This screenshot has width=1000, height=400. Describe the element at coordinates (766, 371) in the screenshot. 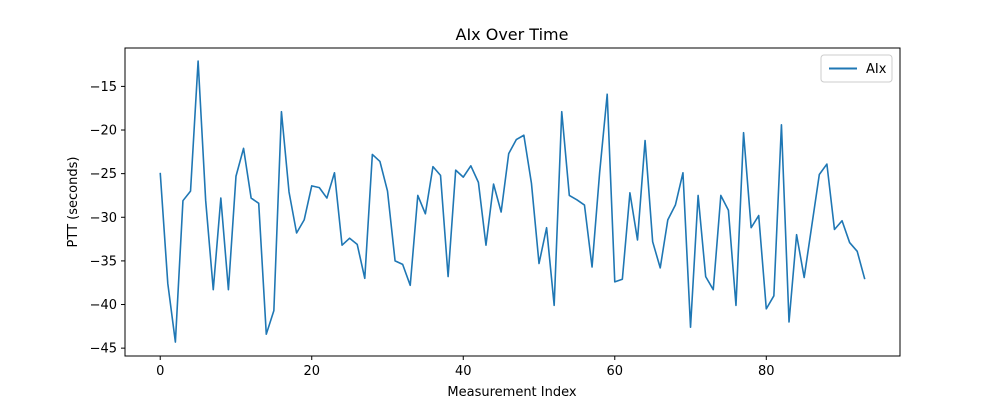

I see `x-tick-label: 80` at that location.